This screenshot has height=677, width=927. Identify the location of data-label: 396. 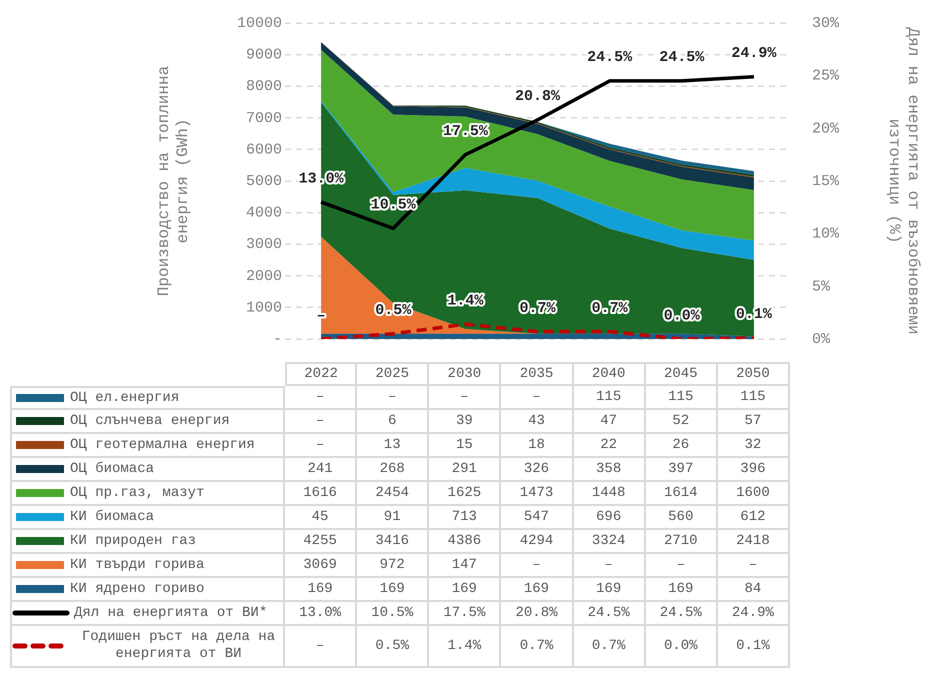
(754, 470).